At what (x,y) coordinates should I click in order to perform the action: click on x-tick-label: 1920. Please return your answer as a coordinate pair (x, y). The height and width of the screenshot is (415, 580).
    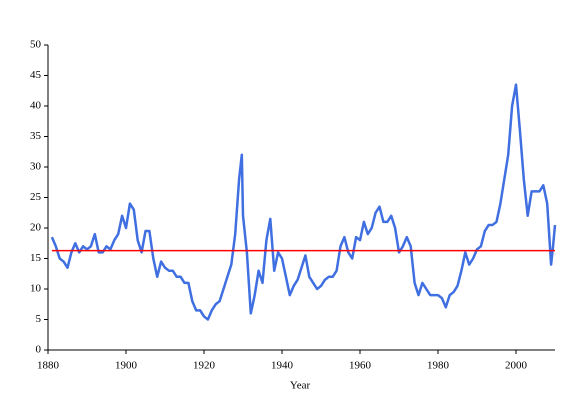
    Looking at the image, I should click on (204, 366).